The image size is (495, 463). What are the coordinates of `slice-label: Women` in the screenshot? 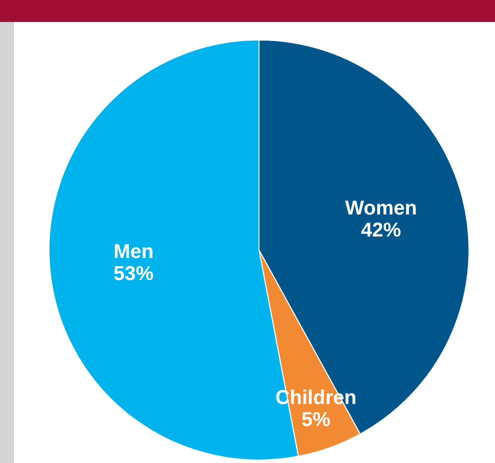 It's located at (381, 209).